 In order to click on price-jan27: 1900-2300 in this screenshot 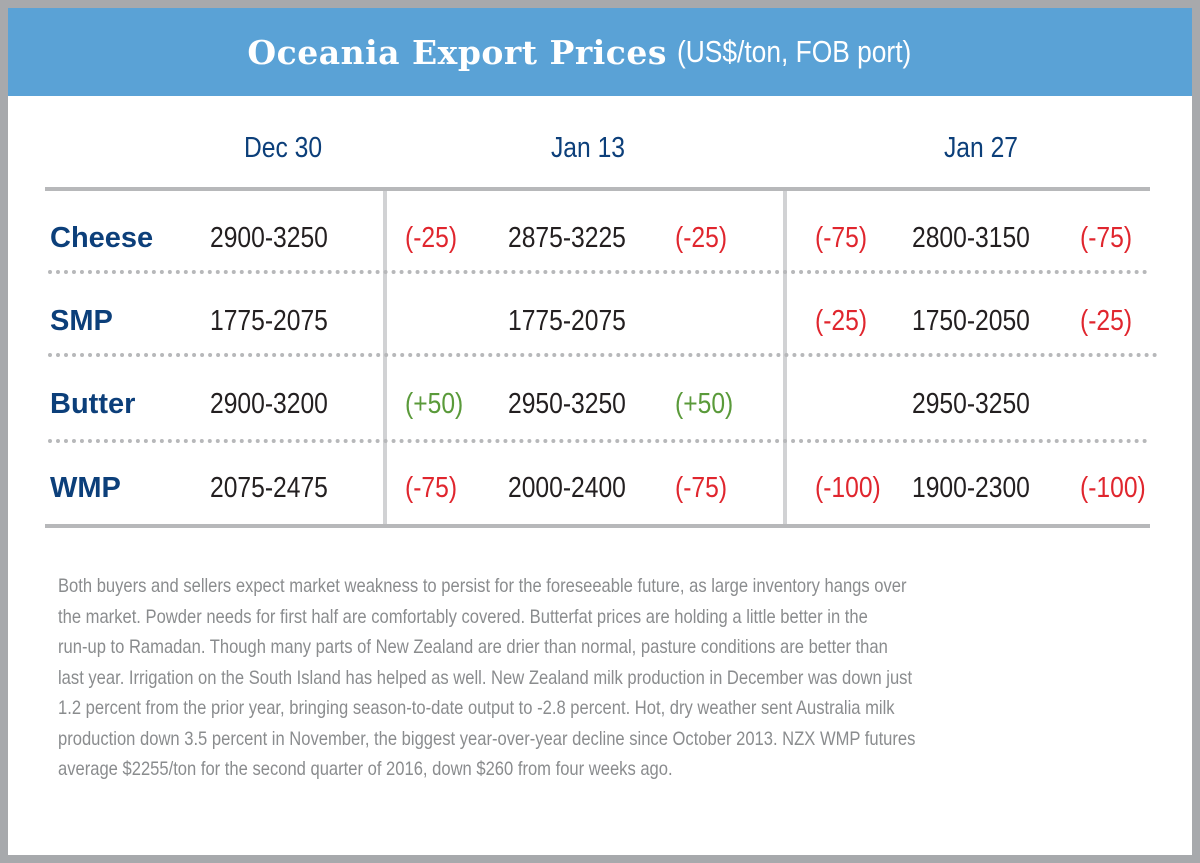, I will do `click(971, 488)`.